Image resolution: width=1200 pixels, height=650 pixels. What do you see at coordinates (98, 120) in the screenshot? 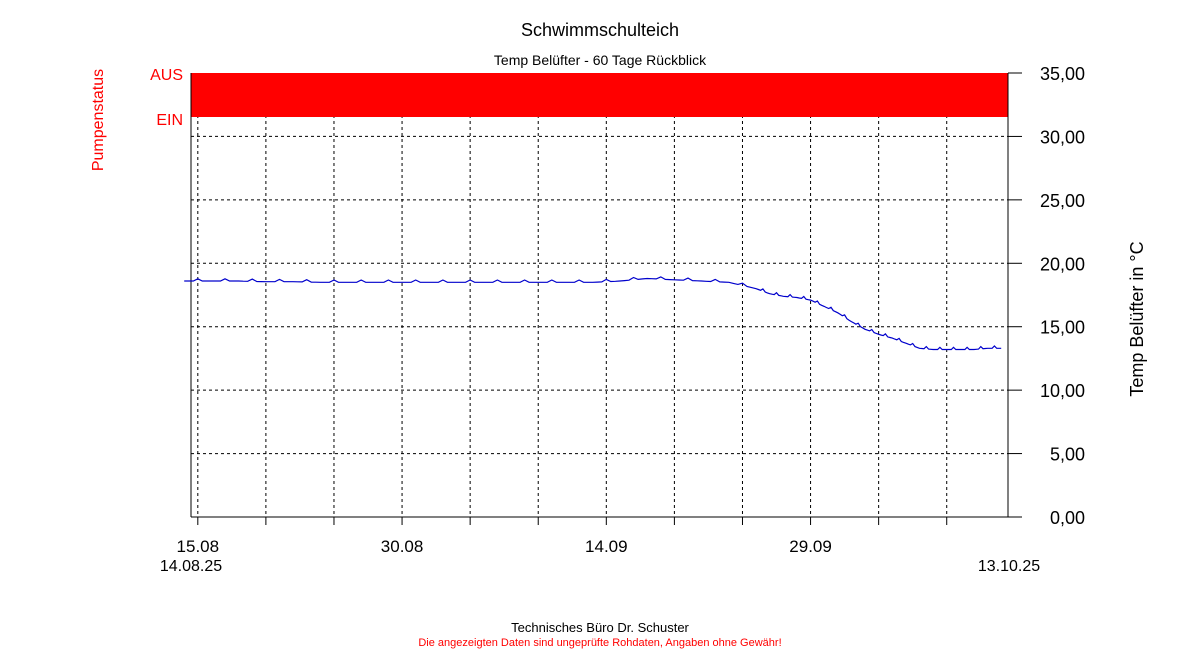
I see `pump-axis-title: Pumpenstatus` at bounding box center [98, 120].